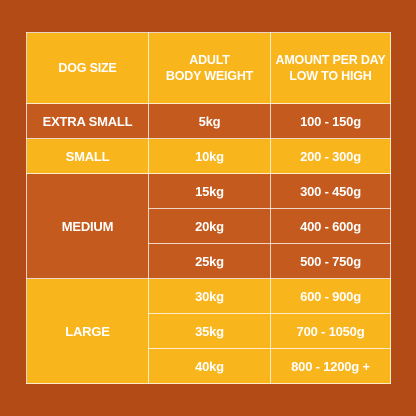 The width and height of the screenshot is (416, 416). What do you see at coordinates (330, 226) in the screenshot?
I see `amount: 400 - 600g` at bounding box center [330, 226].